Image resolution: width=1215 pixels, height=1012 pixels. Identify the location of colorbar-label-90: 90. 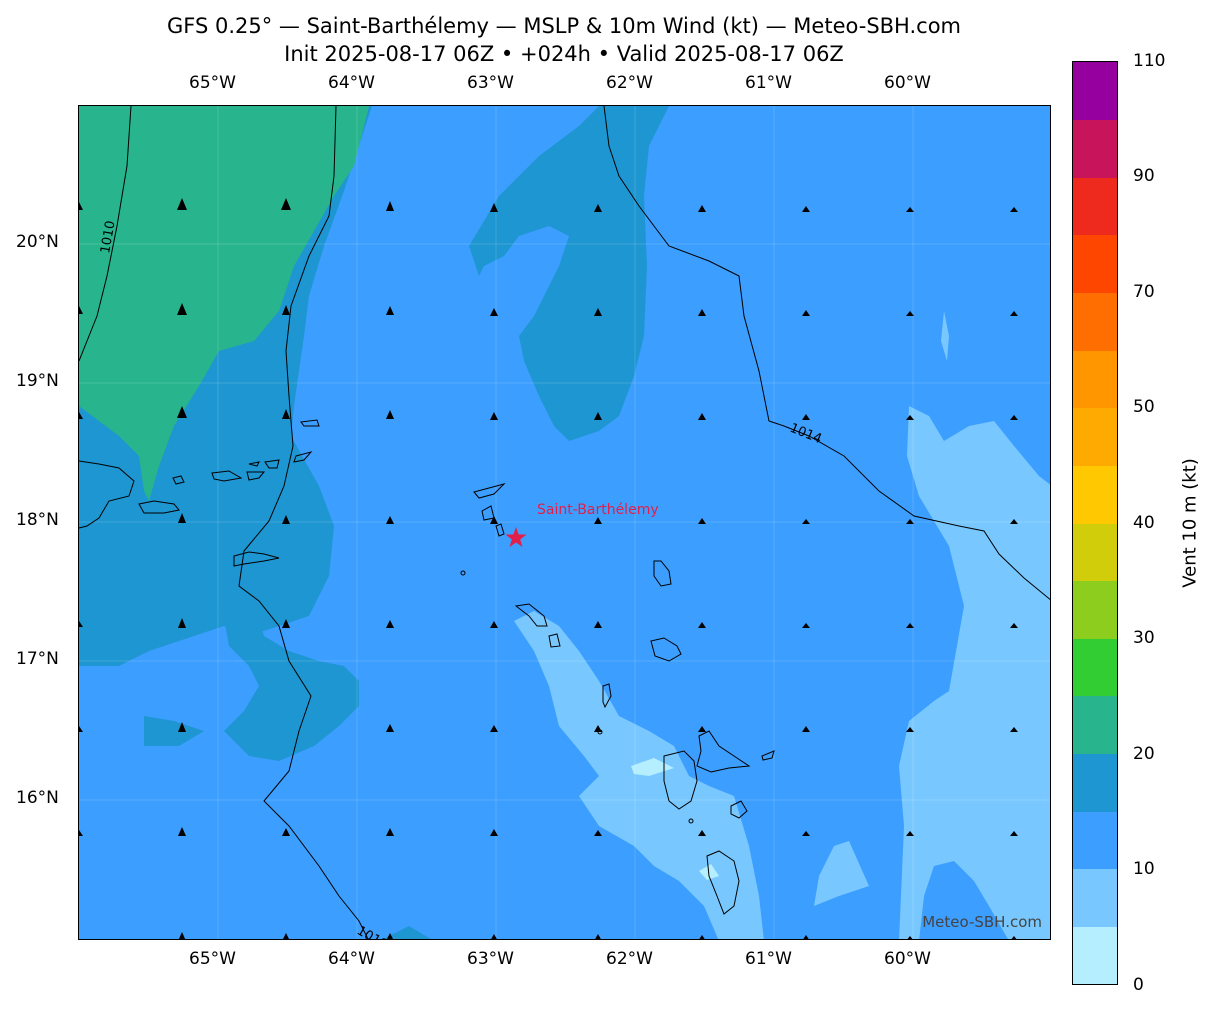
(1144, 176).